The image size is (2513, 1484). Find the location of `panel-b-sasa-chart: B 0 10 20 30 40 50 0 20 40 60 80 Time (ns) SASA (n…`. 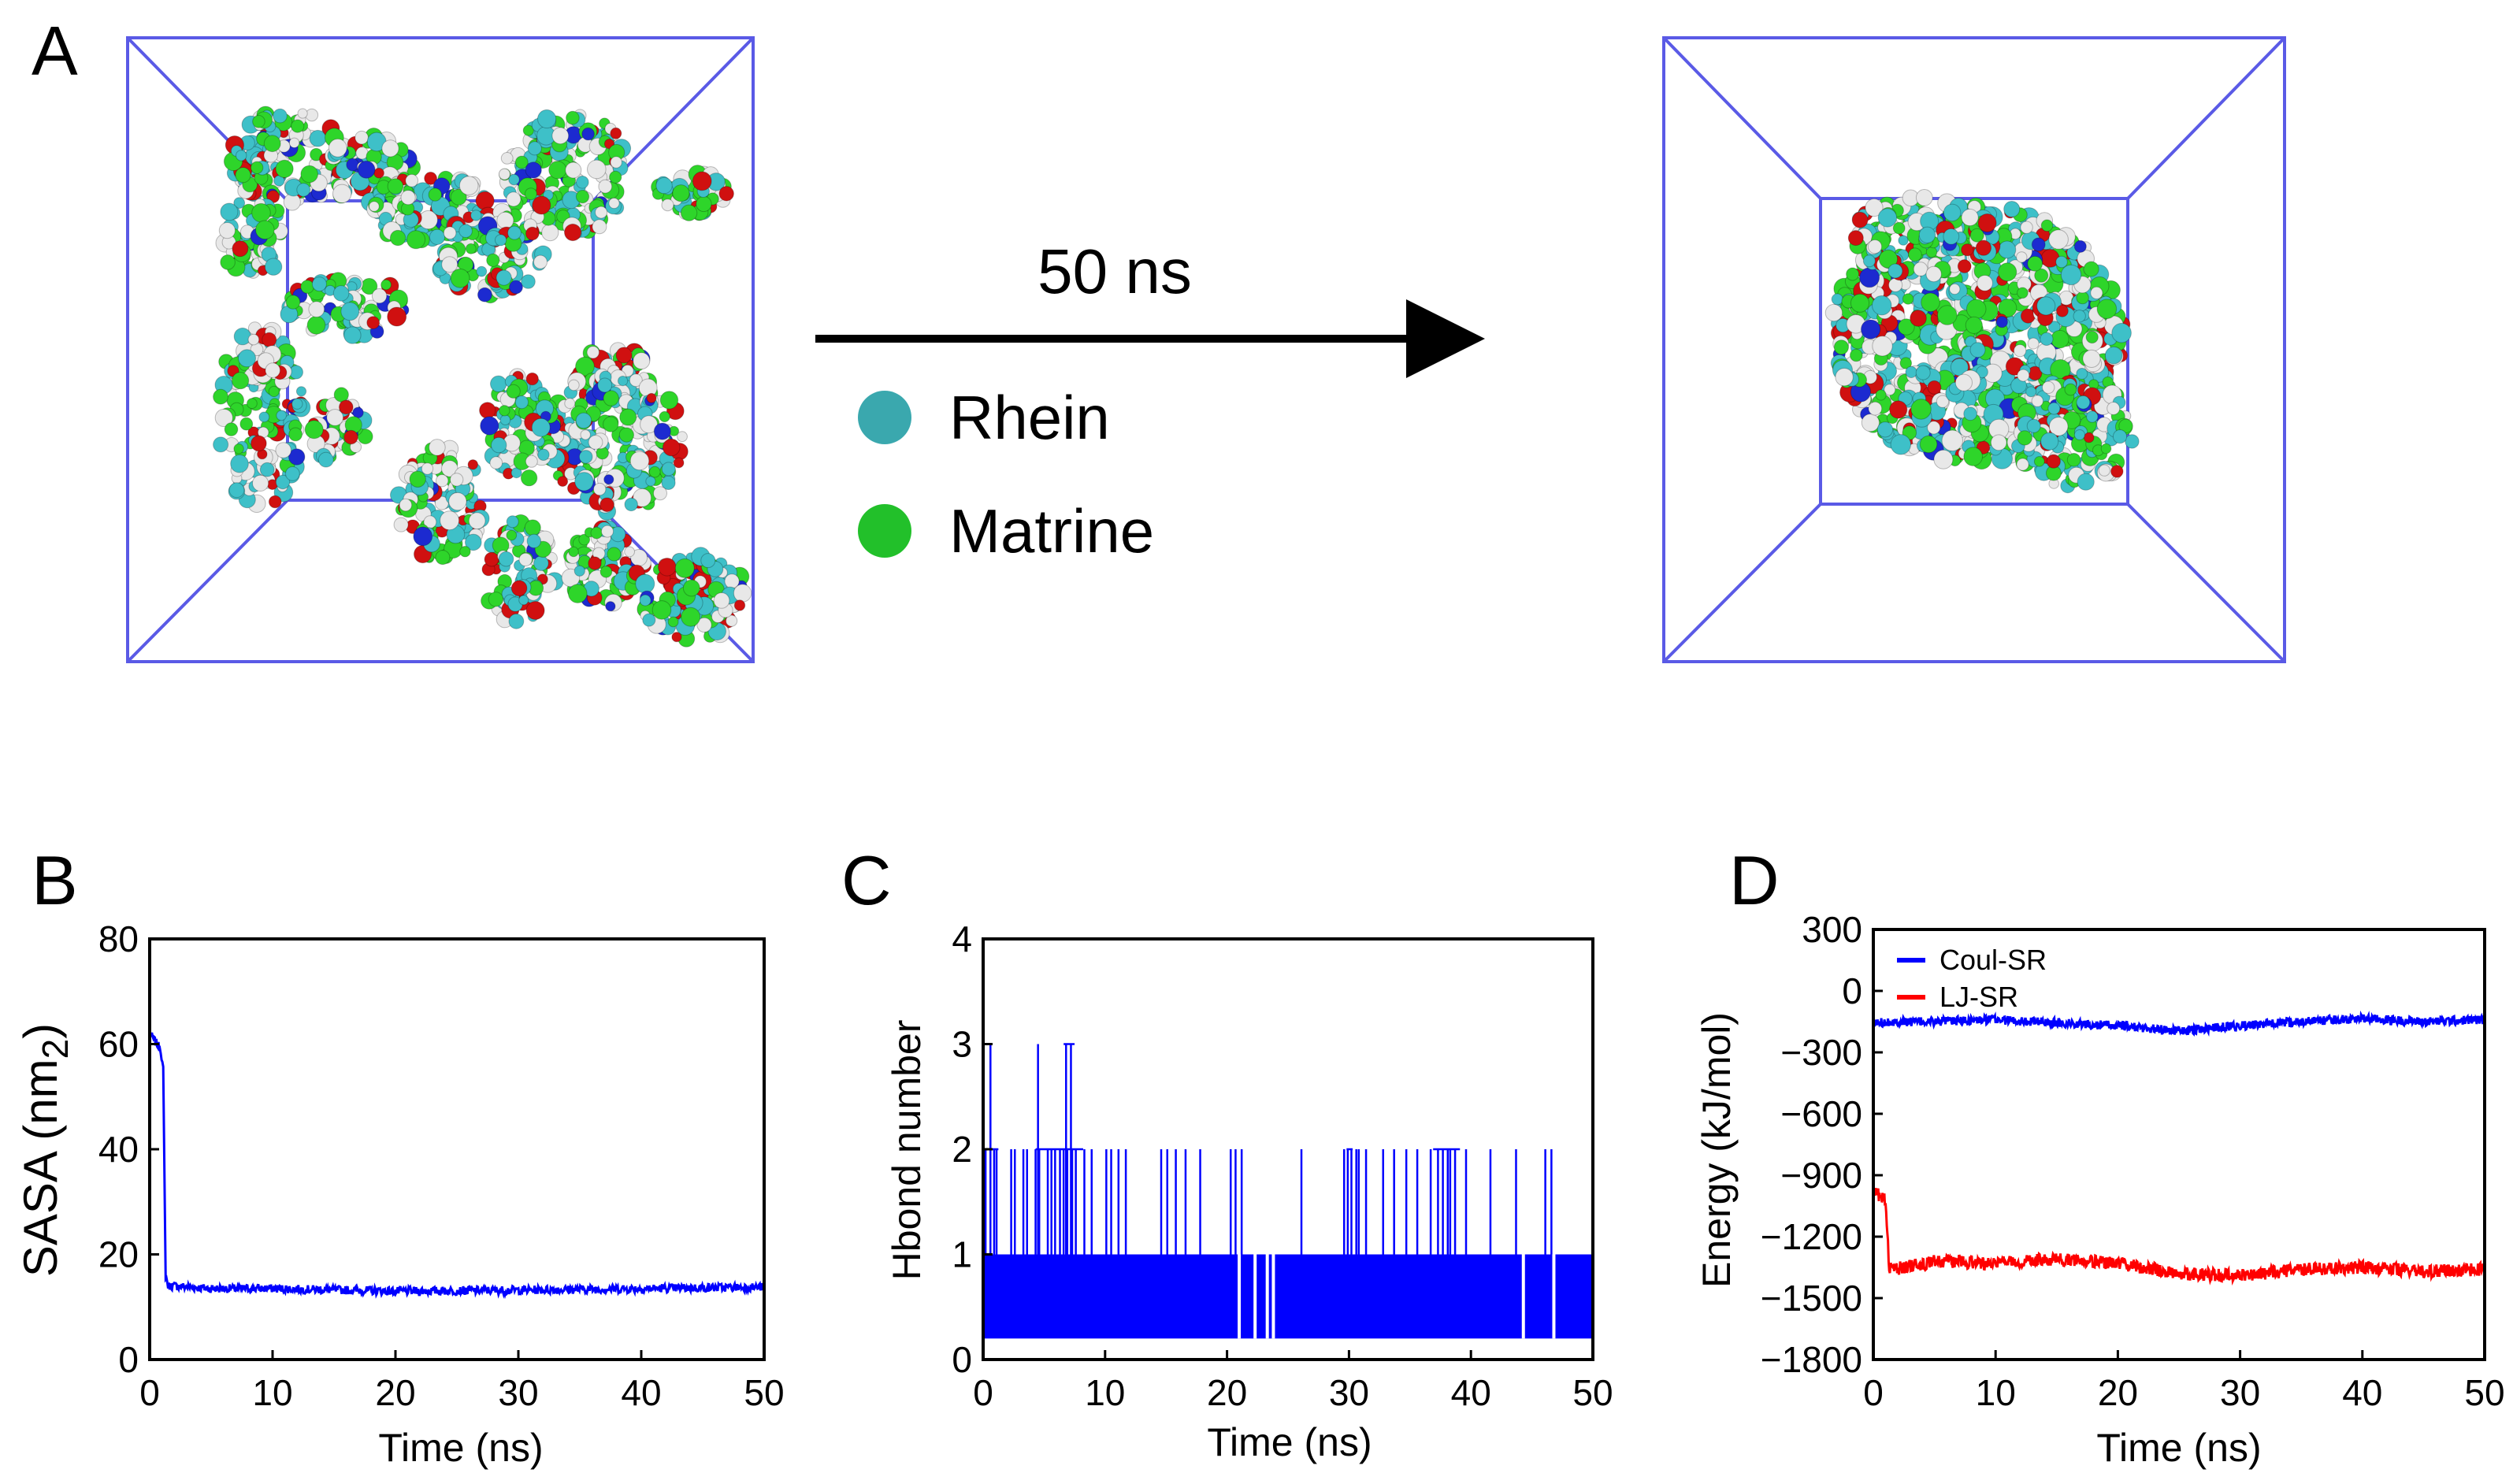

panel-b-sasa-chart: B 0 10 20 30 40 50 0 20 40 60 80 Time (ns) SASA (n… is located at coordinates (399, 1156).